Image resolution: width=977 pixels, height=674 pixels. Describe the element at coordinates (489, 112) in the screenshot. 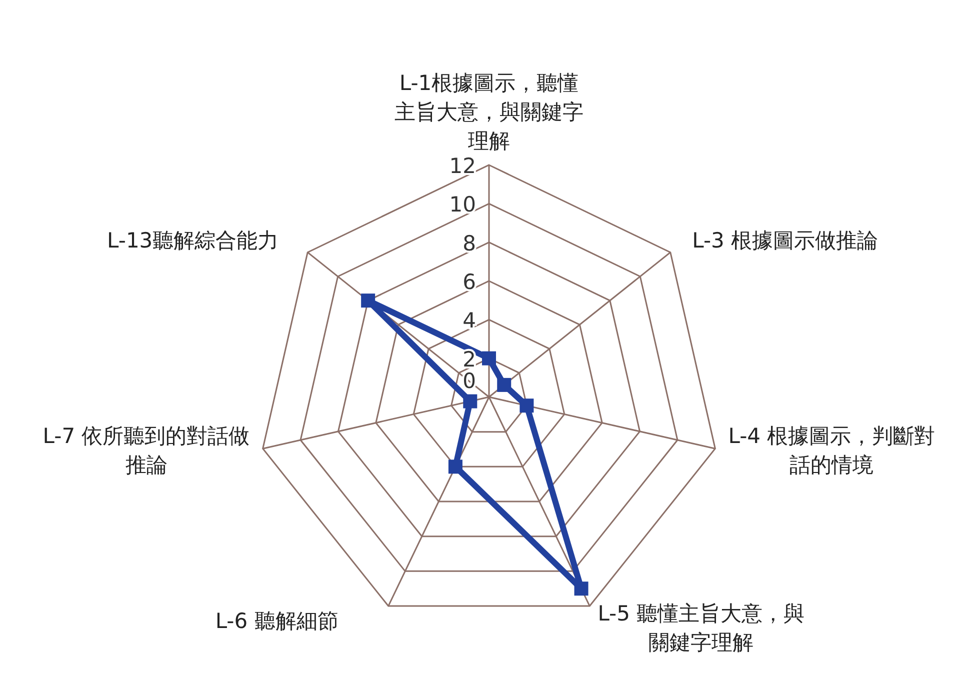

I see `spoke-label: L-1根據圖示，聽懂主旨大意，與關鍵字理解` at that location.